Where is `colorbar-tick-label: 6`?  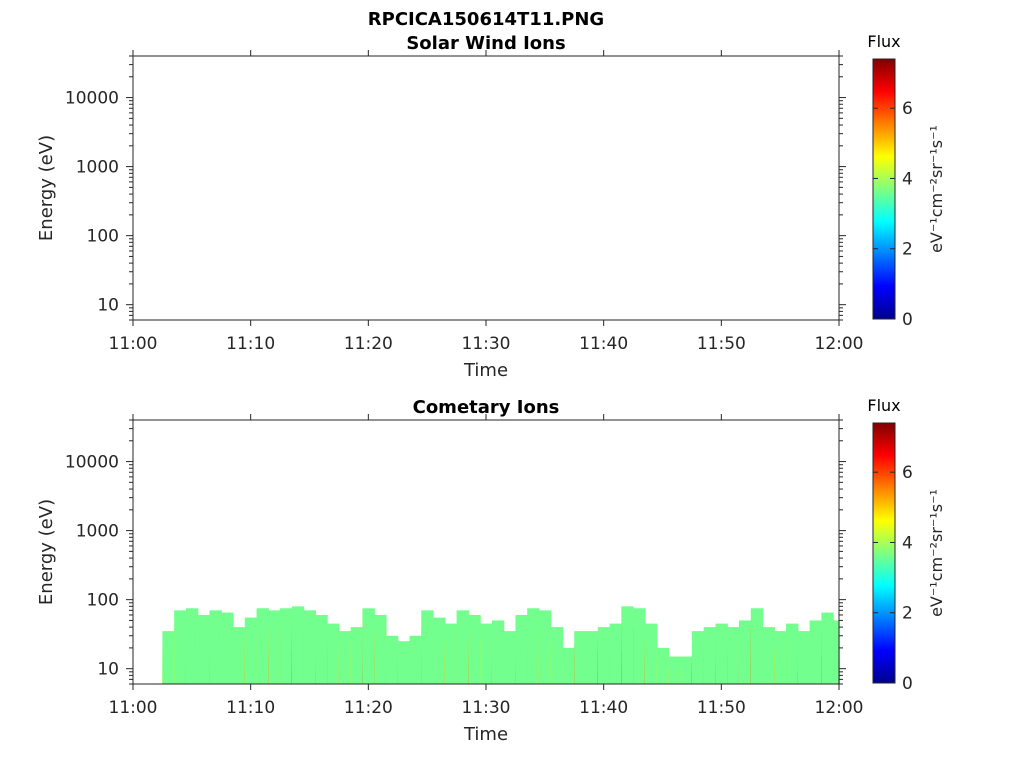
colorbar-tick-label: 6 is located at coordinates (907, 473).